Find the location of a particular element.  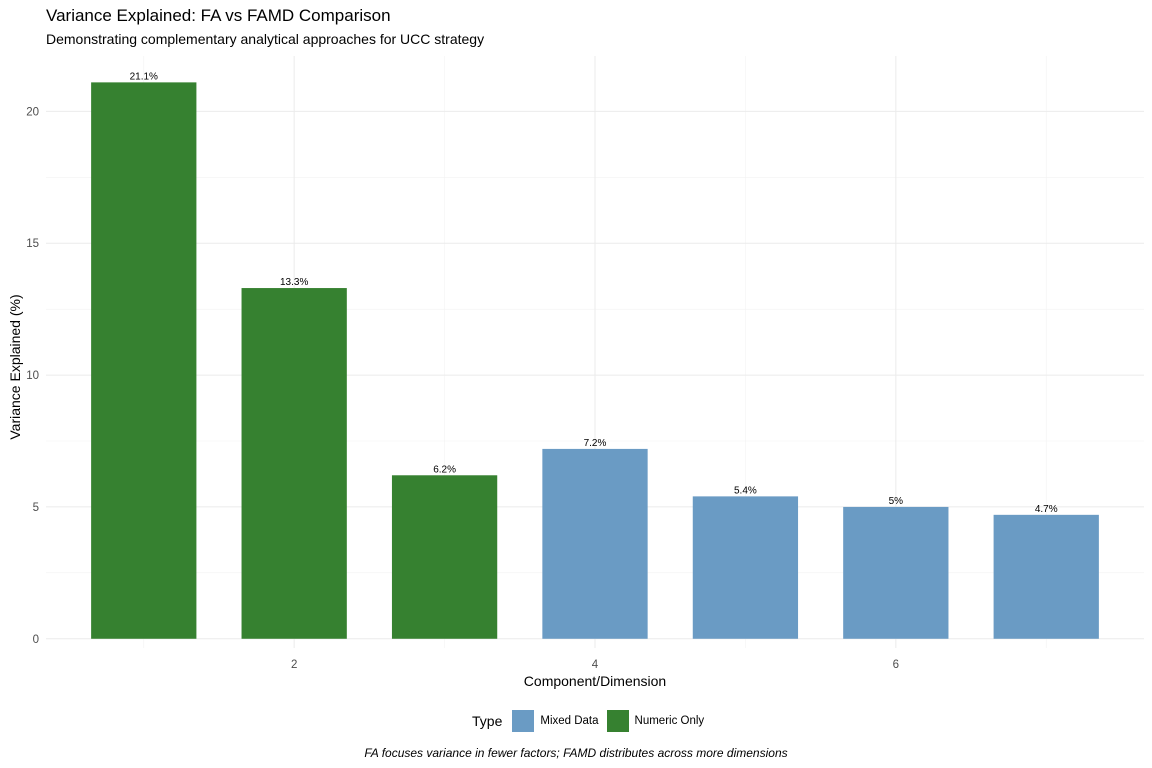

x-axis-label: Component/Dimension is located at coordinates (595, 681).